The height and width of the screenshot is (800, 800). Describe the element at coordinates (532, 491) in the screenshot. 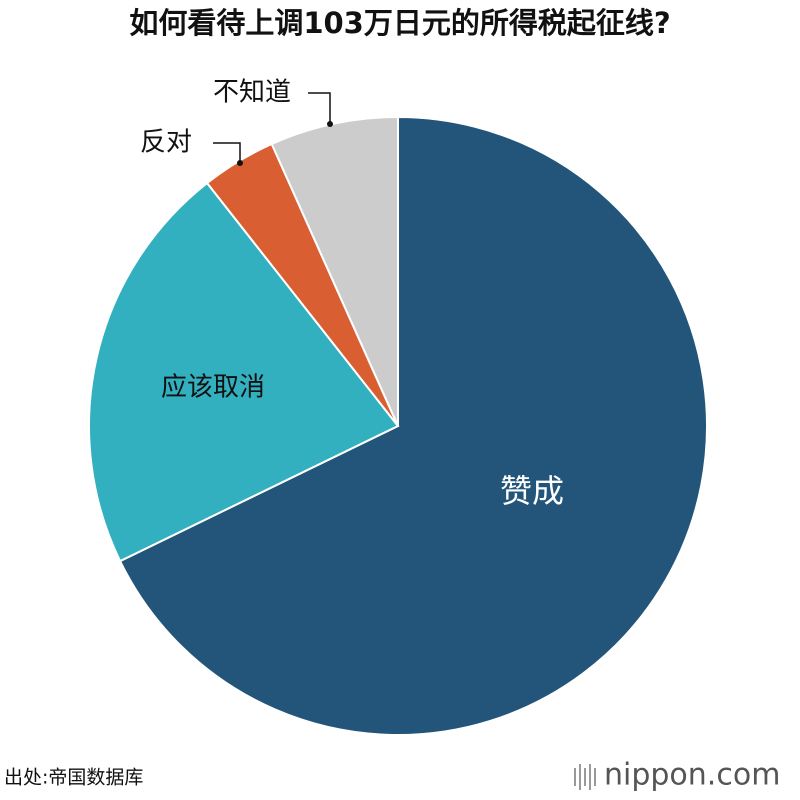

I see `slice-label: 赞成` at that location.